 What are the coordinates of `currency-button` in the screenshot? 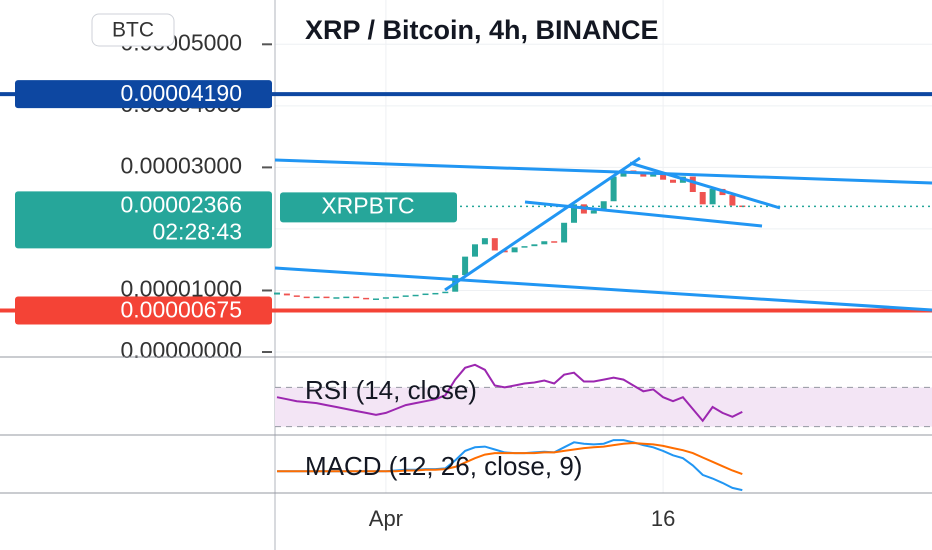 It's located at (133, 30).